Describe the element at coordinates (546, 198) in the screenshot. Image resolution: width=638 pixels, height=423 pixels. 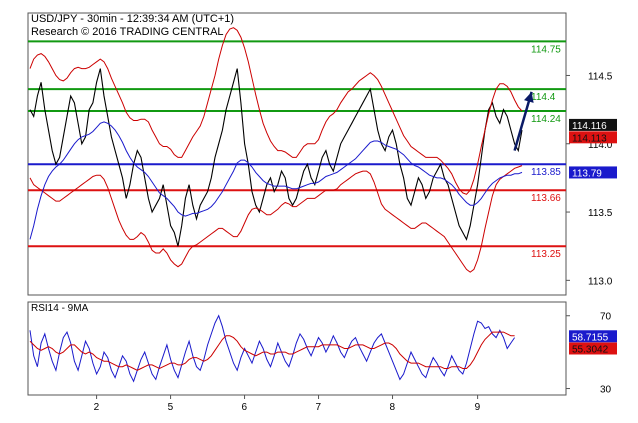
I see `level-label: 113.66` at that location.